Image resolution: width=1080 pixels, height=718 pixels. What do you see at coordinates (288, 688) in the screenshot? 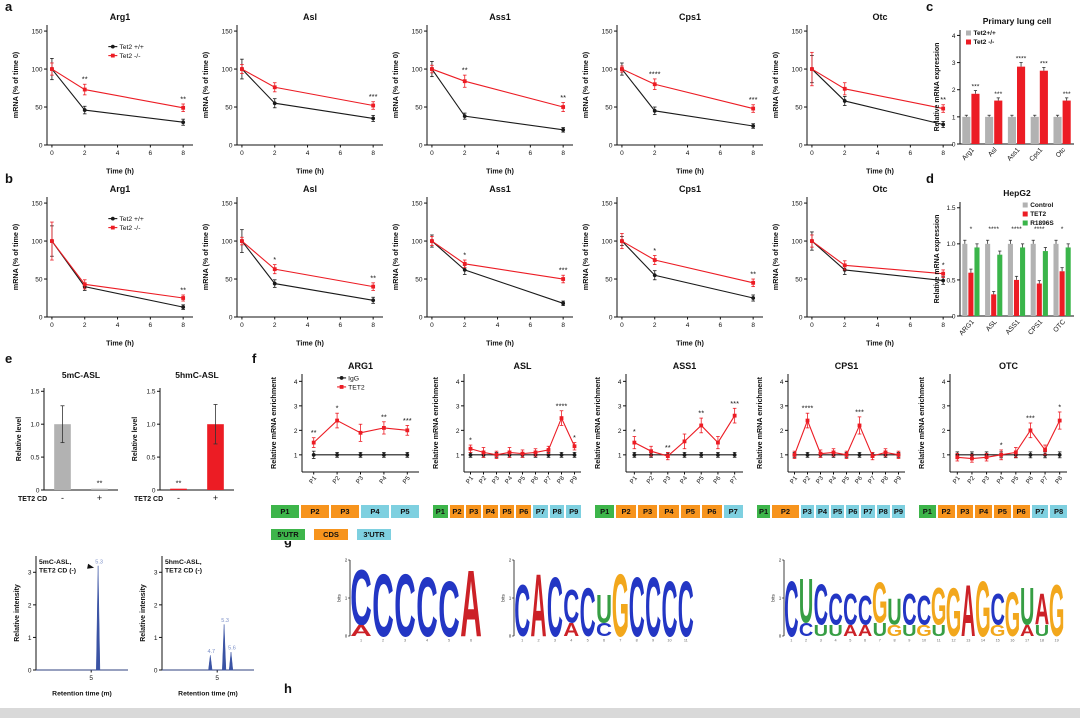
I see `panel-label-h: h` at bounding box center [288, 688].